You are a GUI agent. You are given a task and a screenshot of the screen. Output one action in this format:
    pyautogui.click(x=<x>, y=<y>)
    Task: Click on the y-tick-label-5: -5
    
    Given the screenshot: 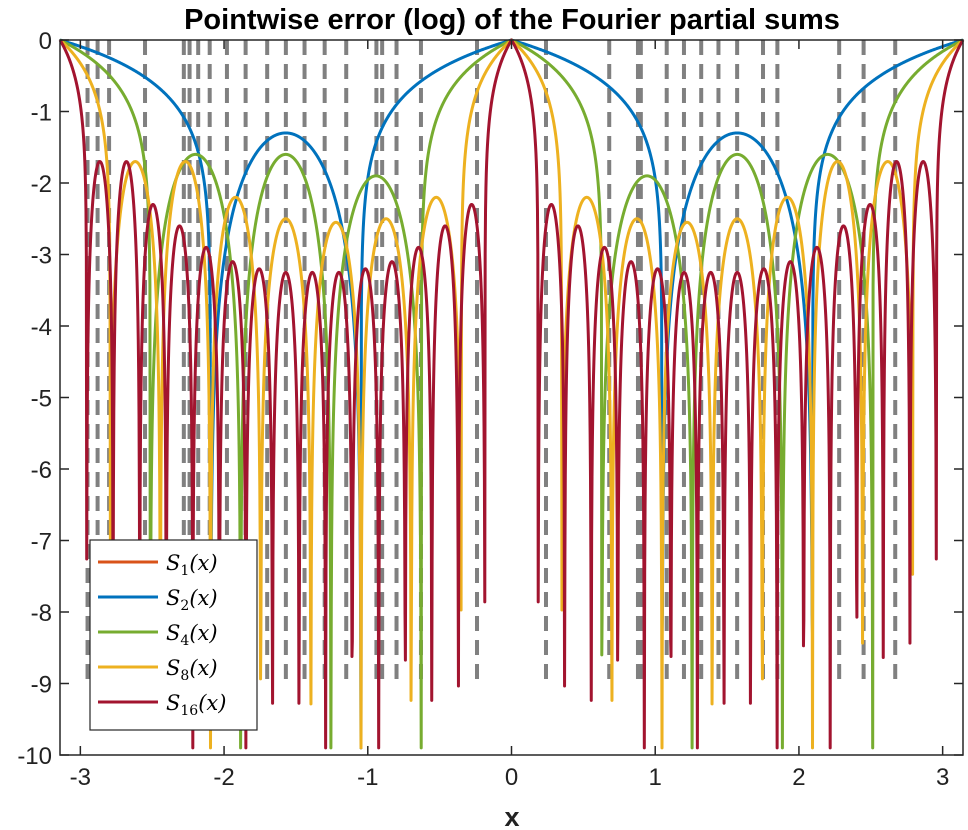 What is the action you would take?
    pyautogui.click(x=41, y=399)
    